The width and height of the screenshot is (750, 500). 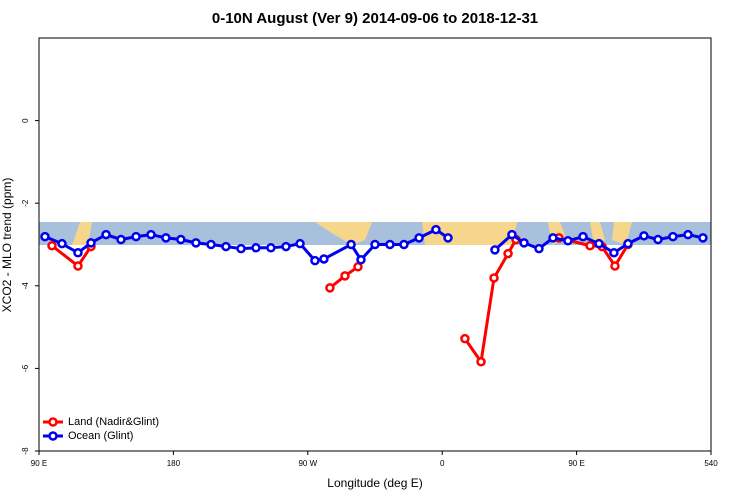 I want to click on x-tick-label: 90 W, so click(x=307, y=463).